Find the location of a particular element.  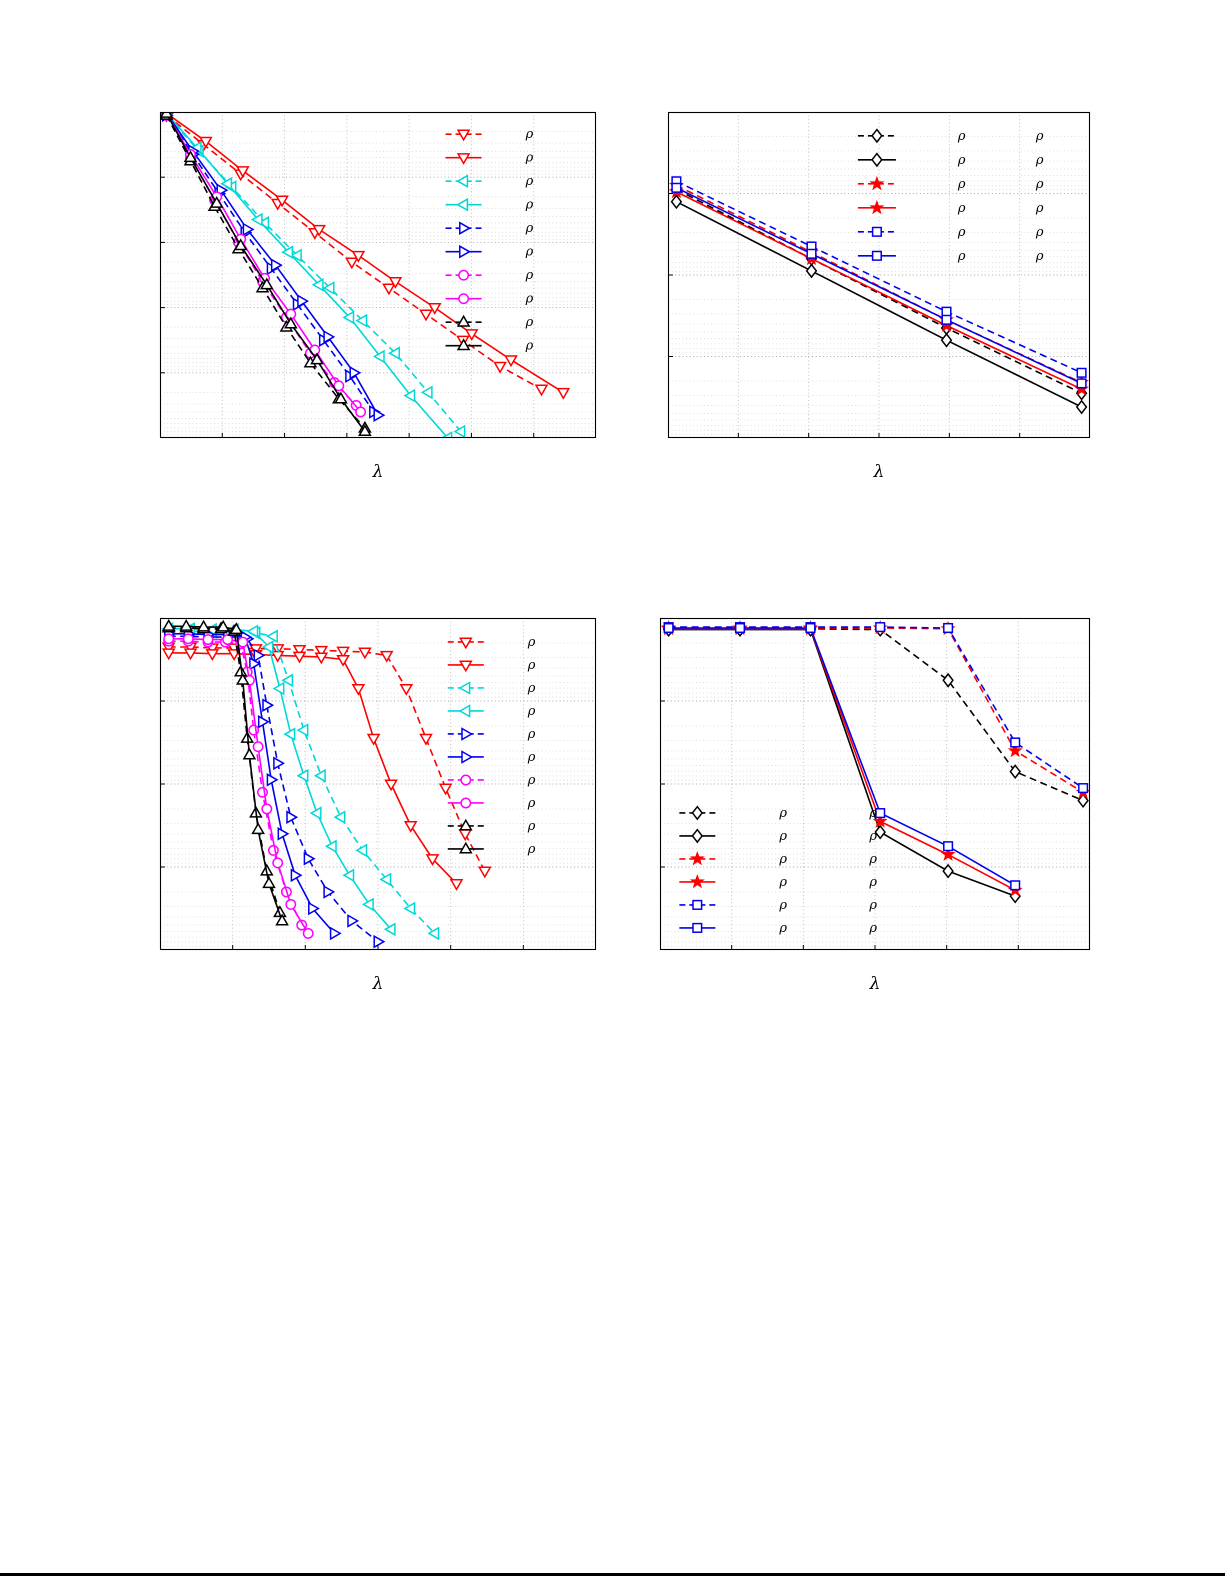

plot-canvas-bottom-right: ρ ρρ ρρ ρρ ρρ ρρ ρ is located at coordinates (875, 784).